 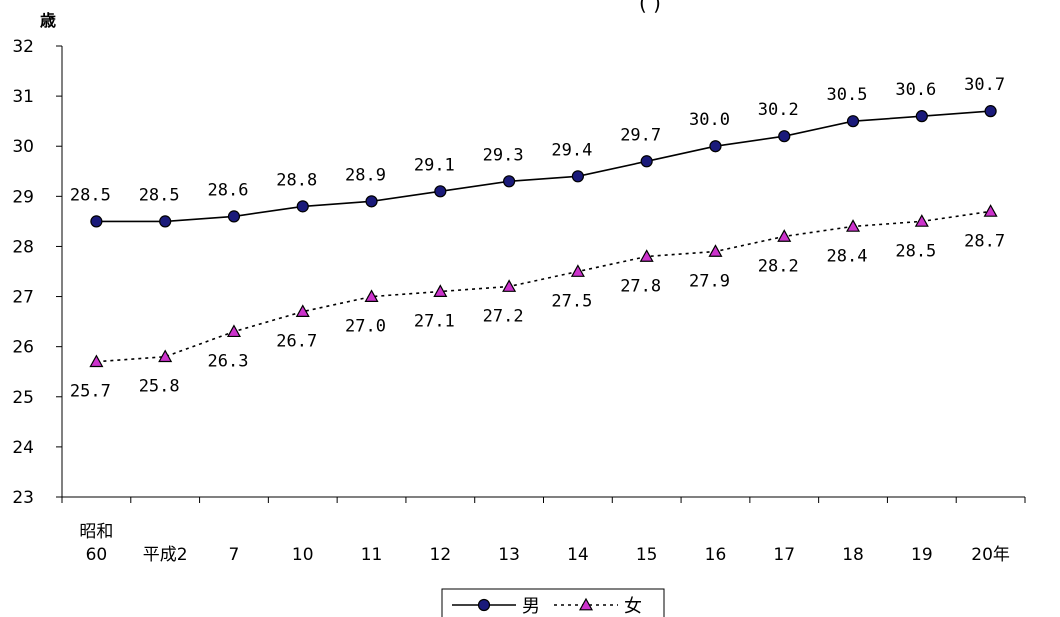 I want to click on y-tick-label: 27, so click(x=23, y=298).